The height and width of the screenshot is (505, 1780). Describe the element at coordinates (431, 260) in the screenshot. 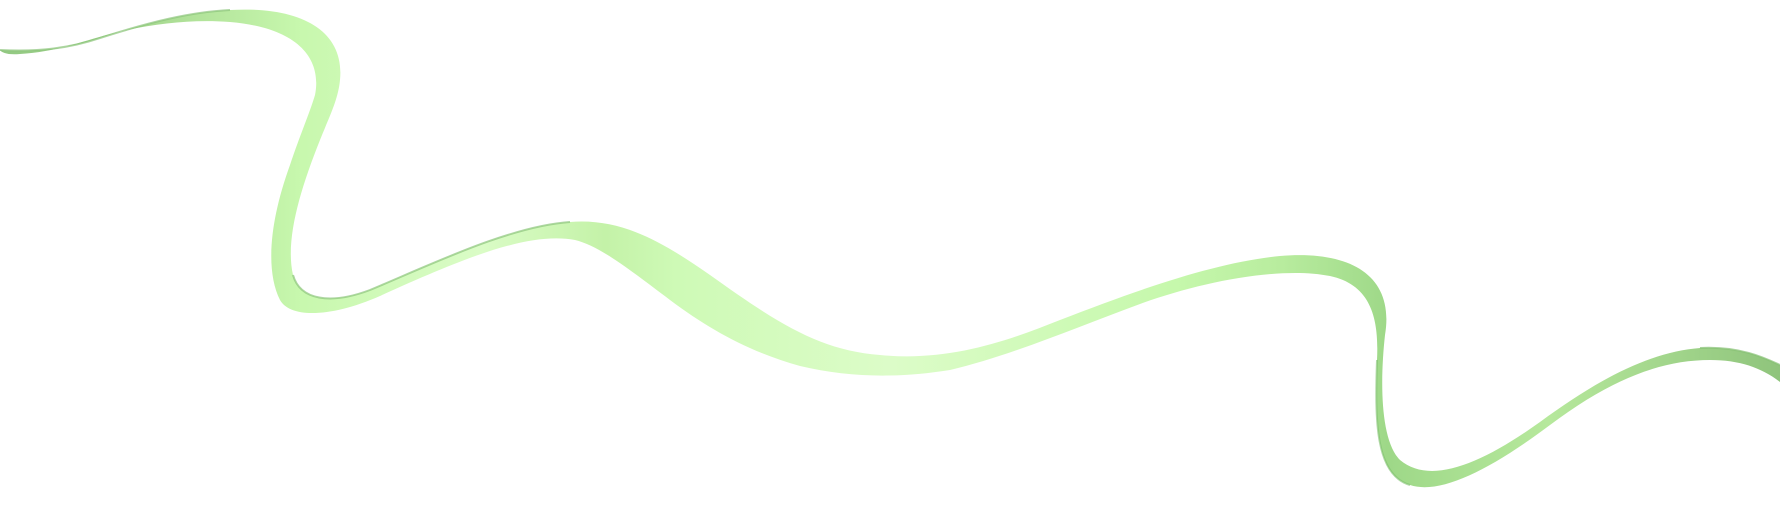

I see `ribbon-edge-left-loop` at that location.